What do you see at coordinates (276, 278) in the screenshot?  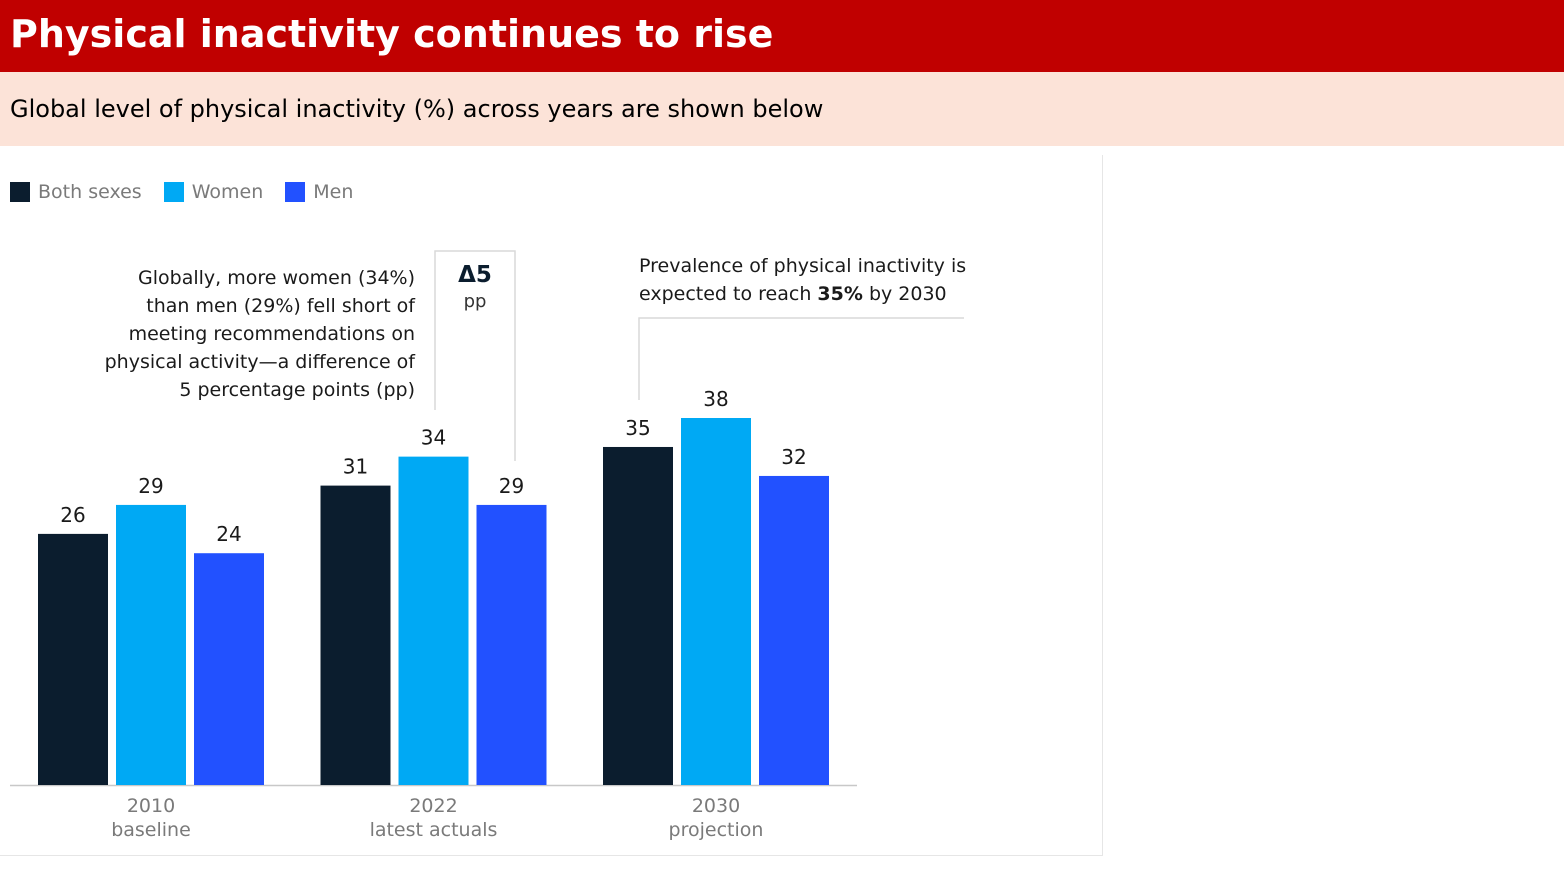 I see `annotation-left-line-1: Globally, more women (34%)` at bounding box center [276, 278].